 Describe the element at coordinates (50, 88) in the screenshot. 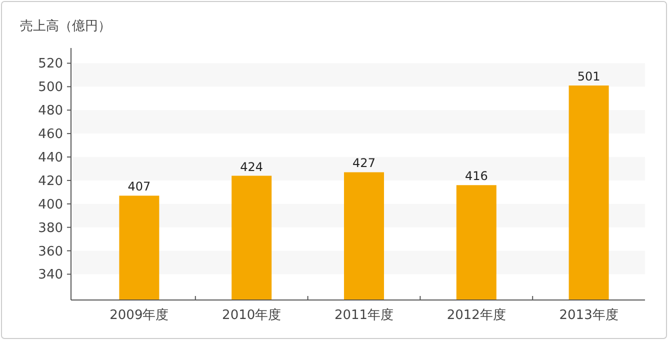

I see `y-tick-label: 500` at that location.